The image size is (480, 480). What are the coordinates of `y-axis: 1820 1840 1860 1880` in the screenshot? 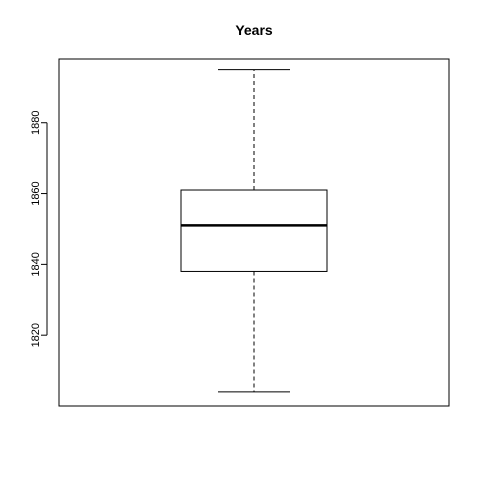 It's located at (39, 228).